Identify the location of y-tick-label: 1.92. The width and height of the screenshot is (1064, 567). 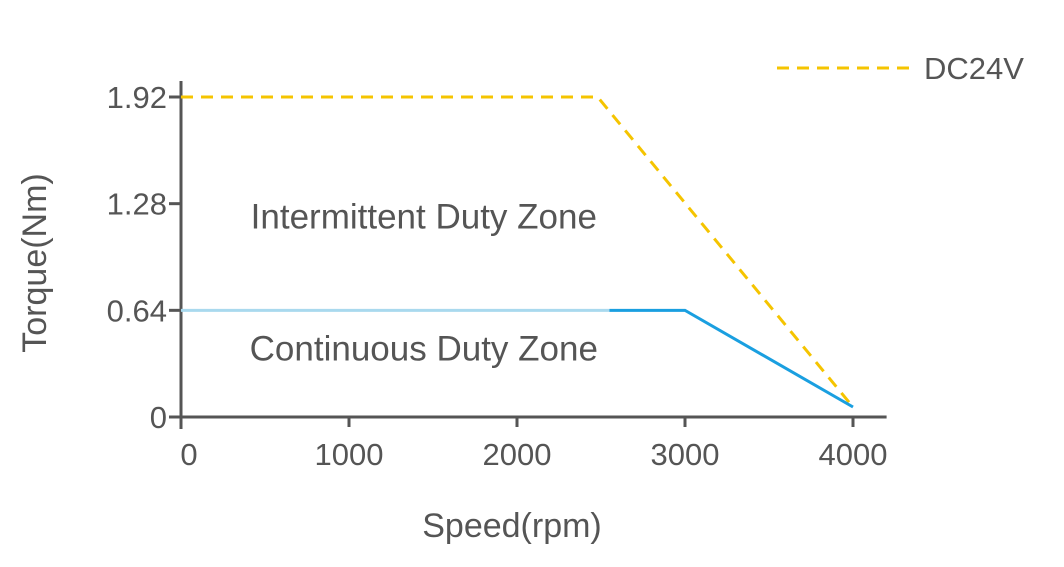
(137, 97).